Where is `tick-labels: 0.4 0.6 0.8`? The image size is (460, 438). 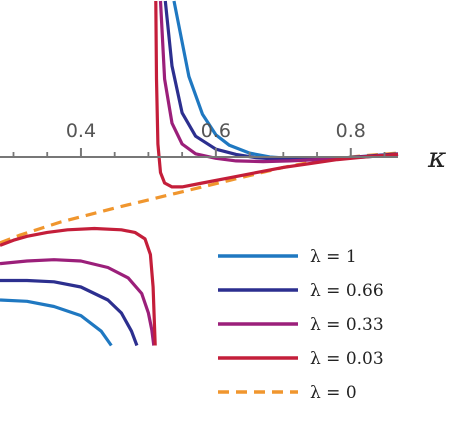
tick-labels: 0.4 0.6 0.8 is located at coordinates (216, 131).